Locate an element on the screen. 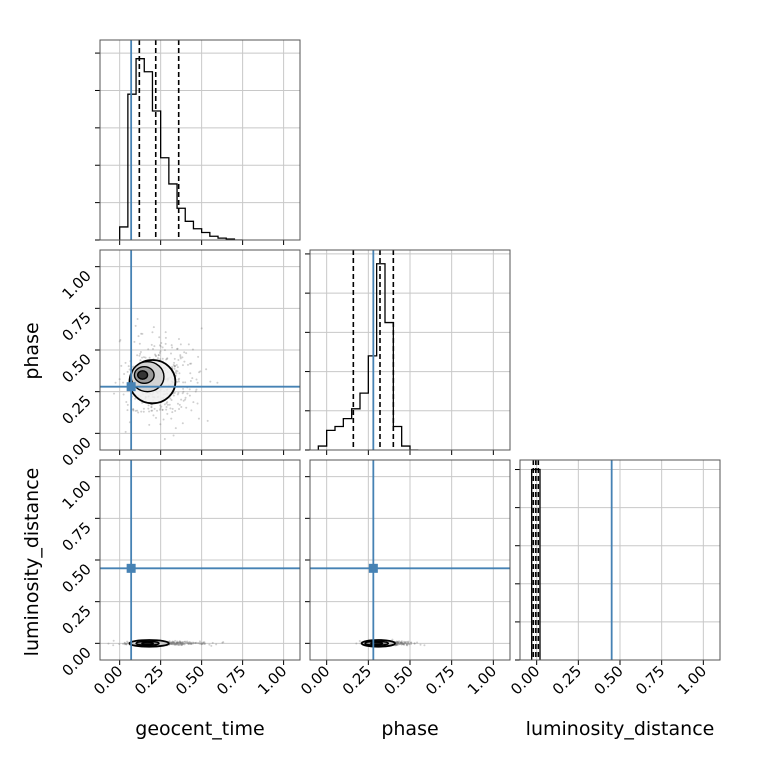  y-tick-label-geocent_time-vs-luminosity_distance: 0.25 is located at coordinates (76, 620).